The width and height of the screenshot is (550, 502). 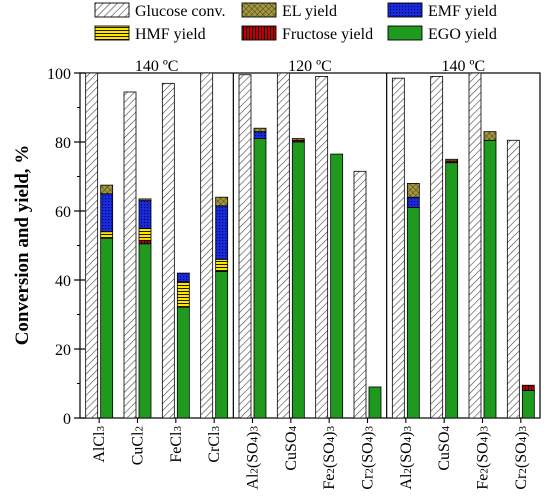 What do you see at coordinates (112, 33) in the screenshot?
I see `legend-swatch-hmf` at bounding box center [112, 33].